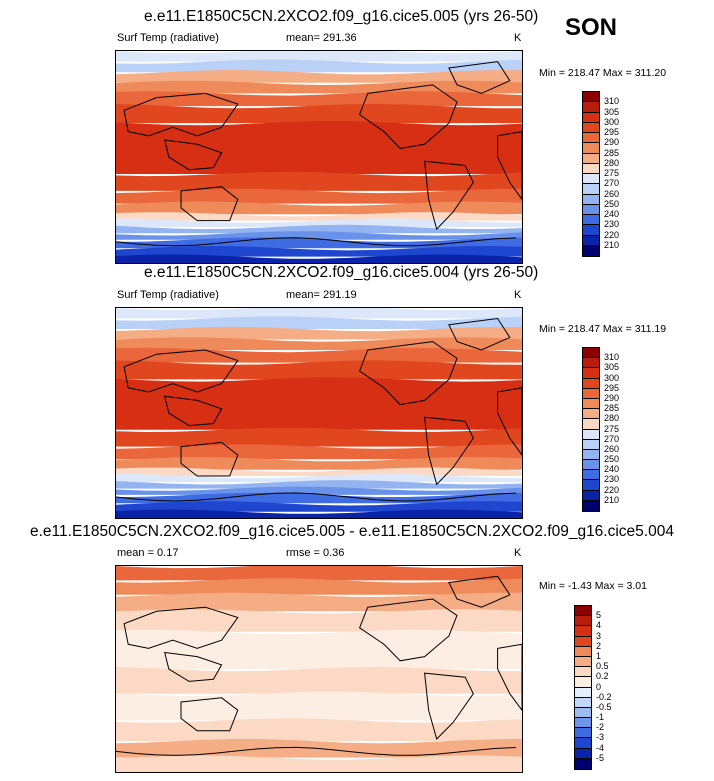  What do you see at coordinates (321, 38) in the screenshot?
I see `panel1-mean-label: mean= 291.36` at bounding box center [321, 38].